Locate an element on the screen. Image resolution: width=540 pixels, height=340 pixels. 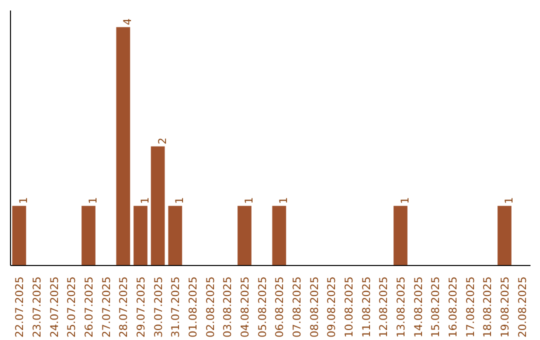
x-tick-label: 11.08.2025 is located at coordinates (366, 307).